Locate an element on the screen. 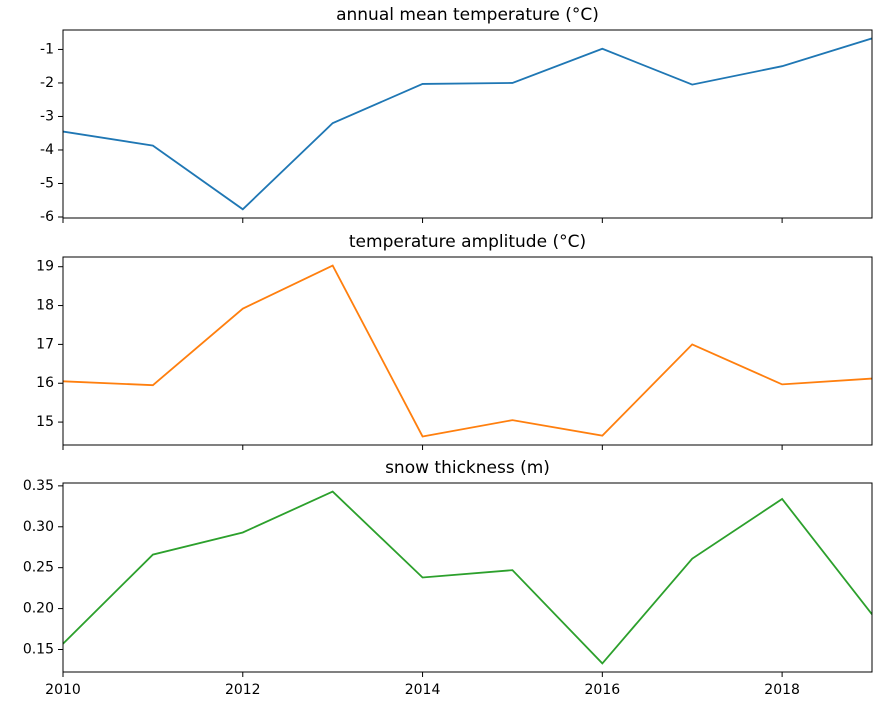  y-tick-label: 0.15 is located at coordinates (38, 650).